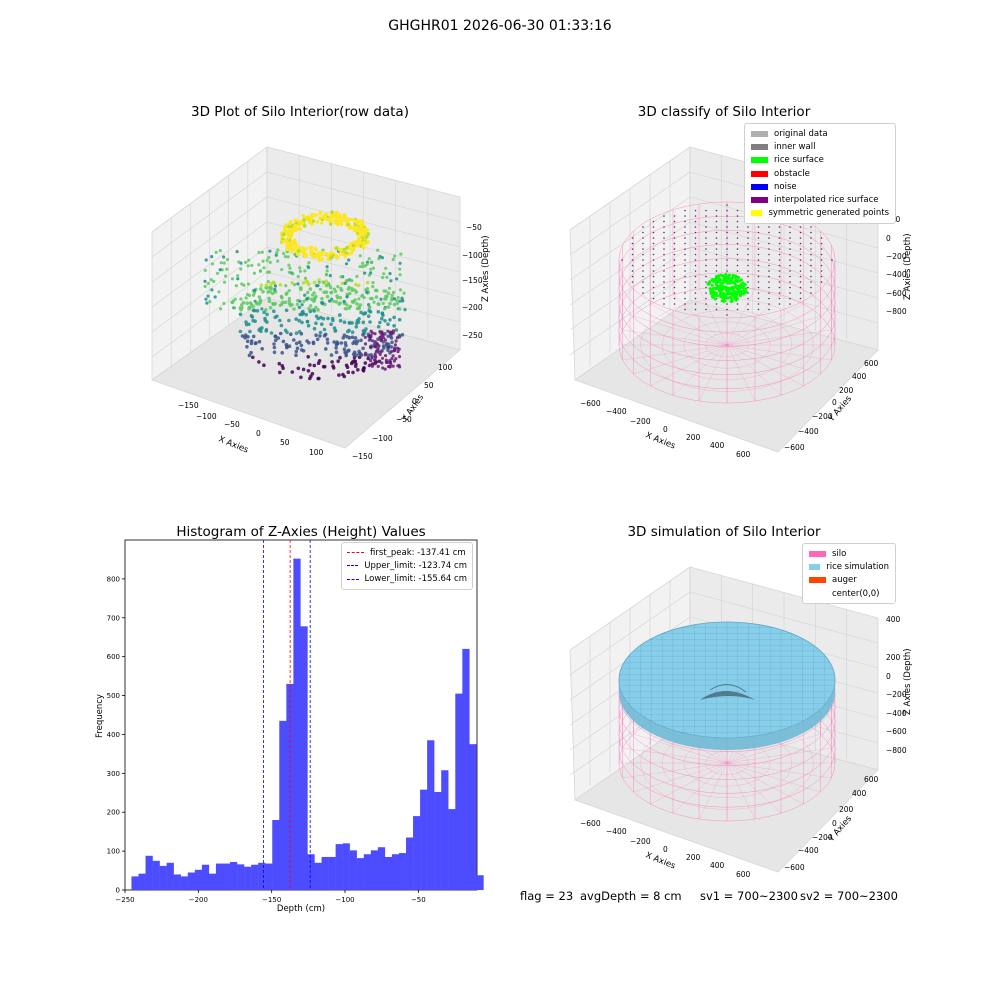 This screenshot has height=1000, width=1000. I want to click on raw-ytick: 50, so click(429, 385).